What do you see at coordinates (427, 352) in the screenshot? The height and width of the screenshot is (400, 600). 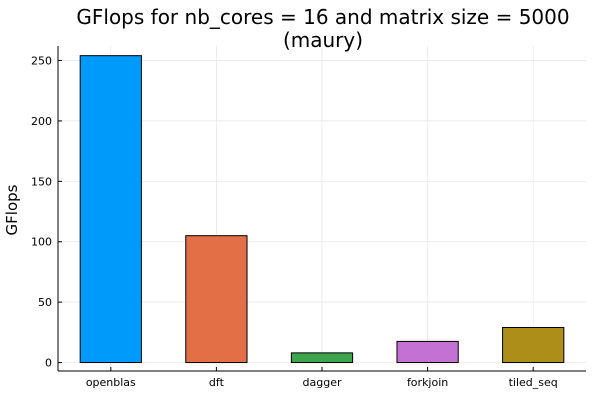 I see `bar-forkjoin` at bounding box center [427, 352].